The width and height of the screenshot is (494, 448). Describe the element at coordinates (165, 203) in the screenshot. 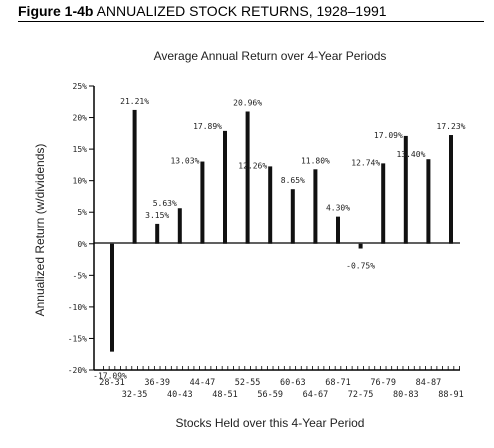

I see `value-label: 5.63%` at that location.